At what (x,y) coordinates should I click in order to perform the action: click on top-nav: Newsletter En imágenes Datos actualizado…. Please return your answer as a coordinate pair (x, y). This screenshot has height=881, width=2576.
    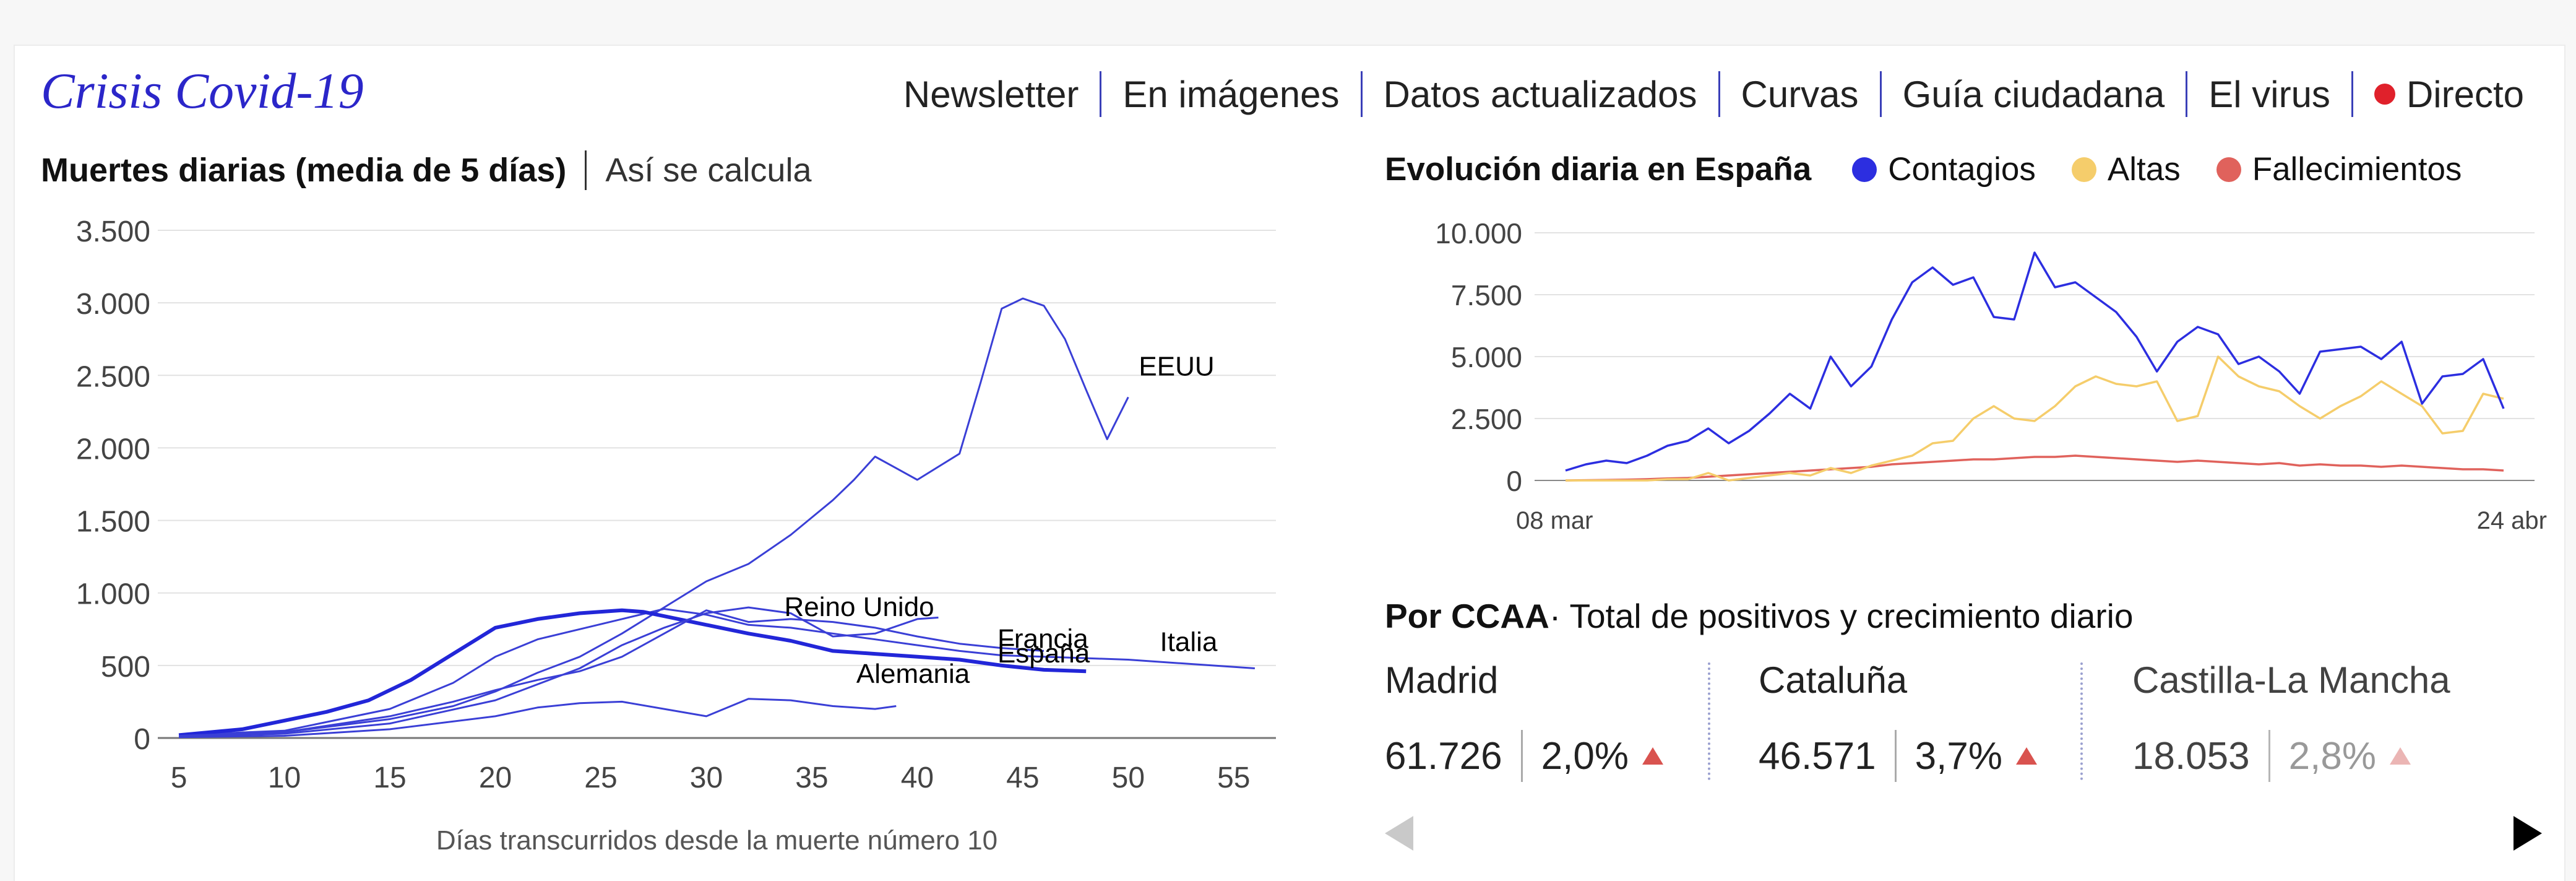
    Looking at the image, I should click on (1713, 94).